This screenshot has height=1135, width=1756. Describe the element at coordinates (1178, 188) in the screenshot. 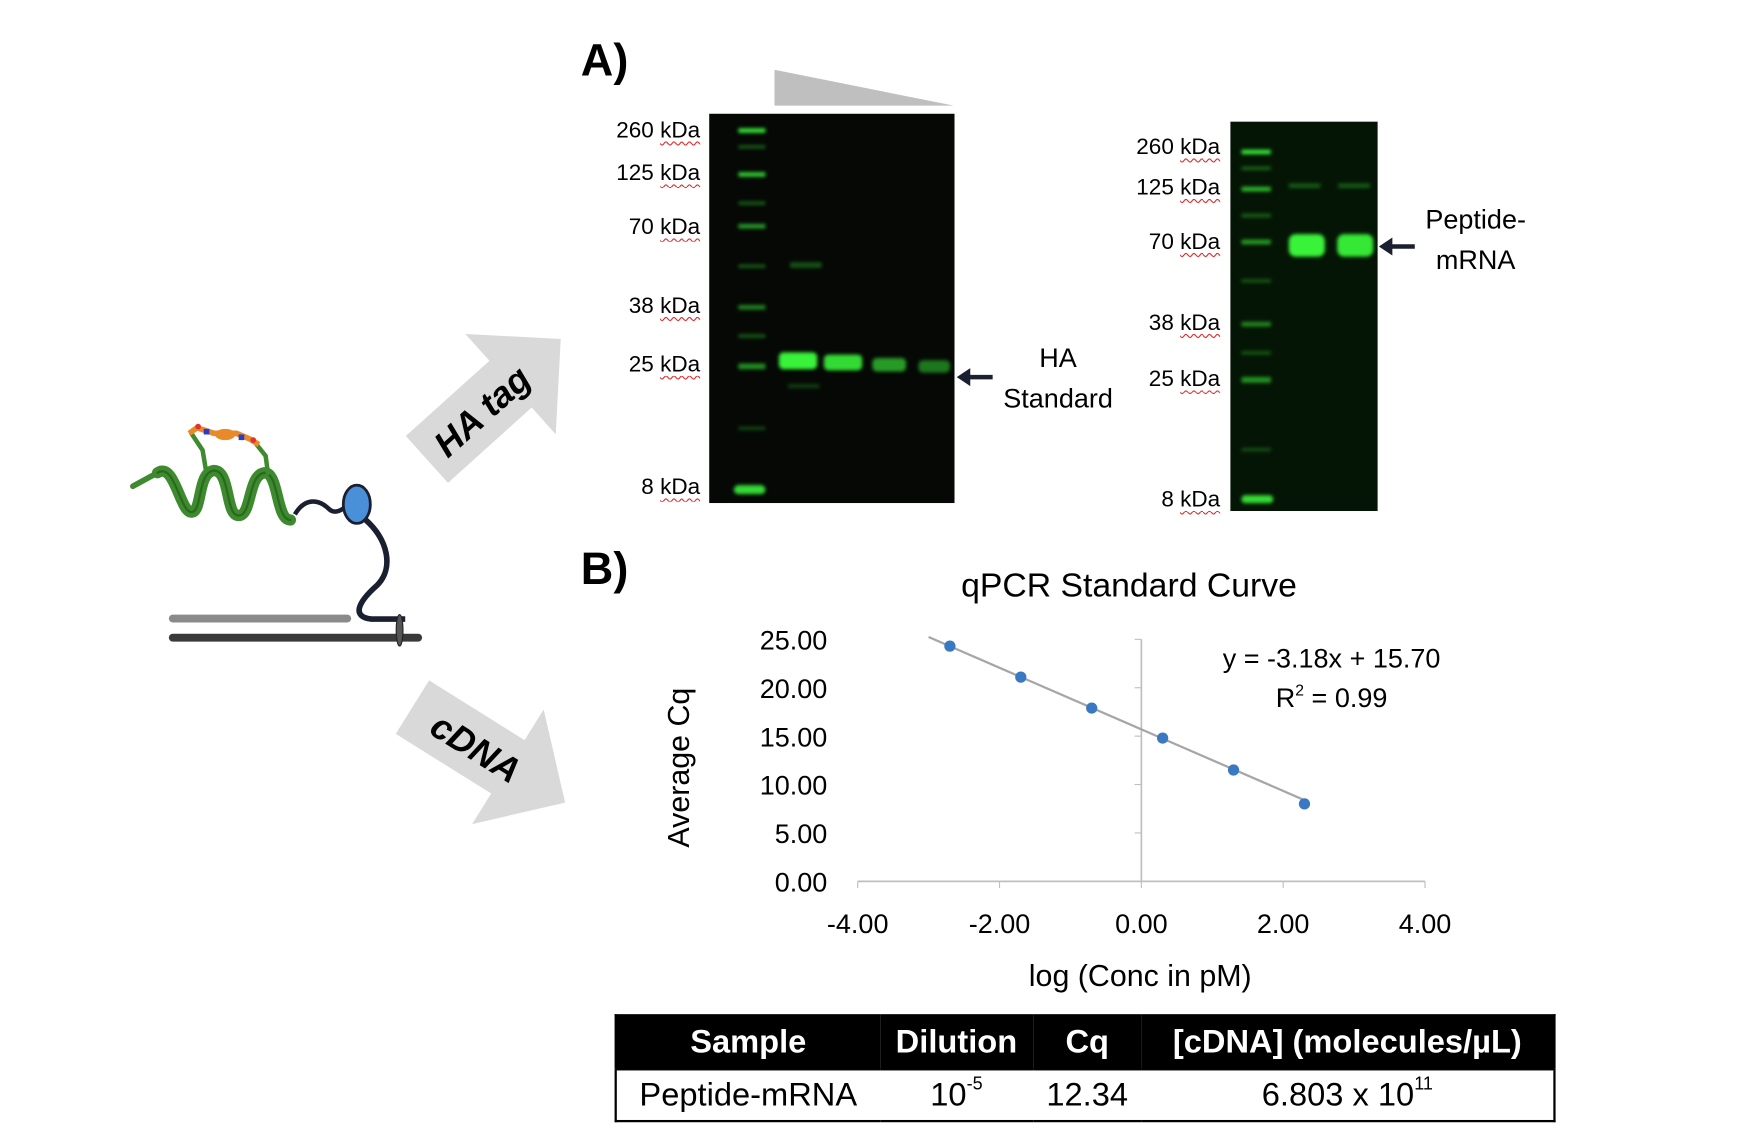

I see `gel2-marker-125: 125 kDa` at that location.